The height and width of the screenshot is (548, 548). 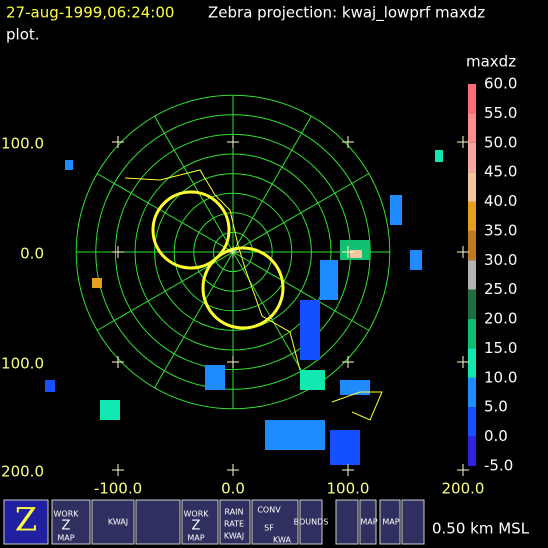 I want to click on toolbar-label: BOUNDS, so click(x=311, y=522).